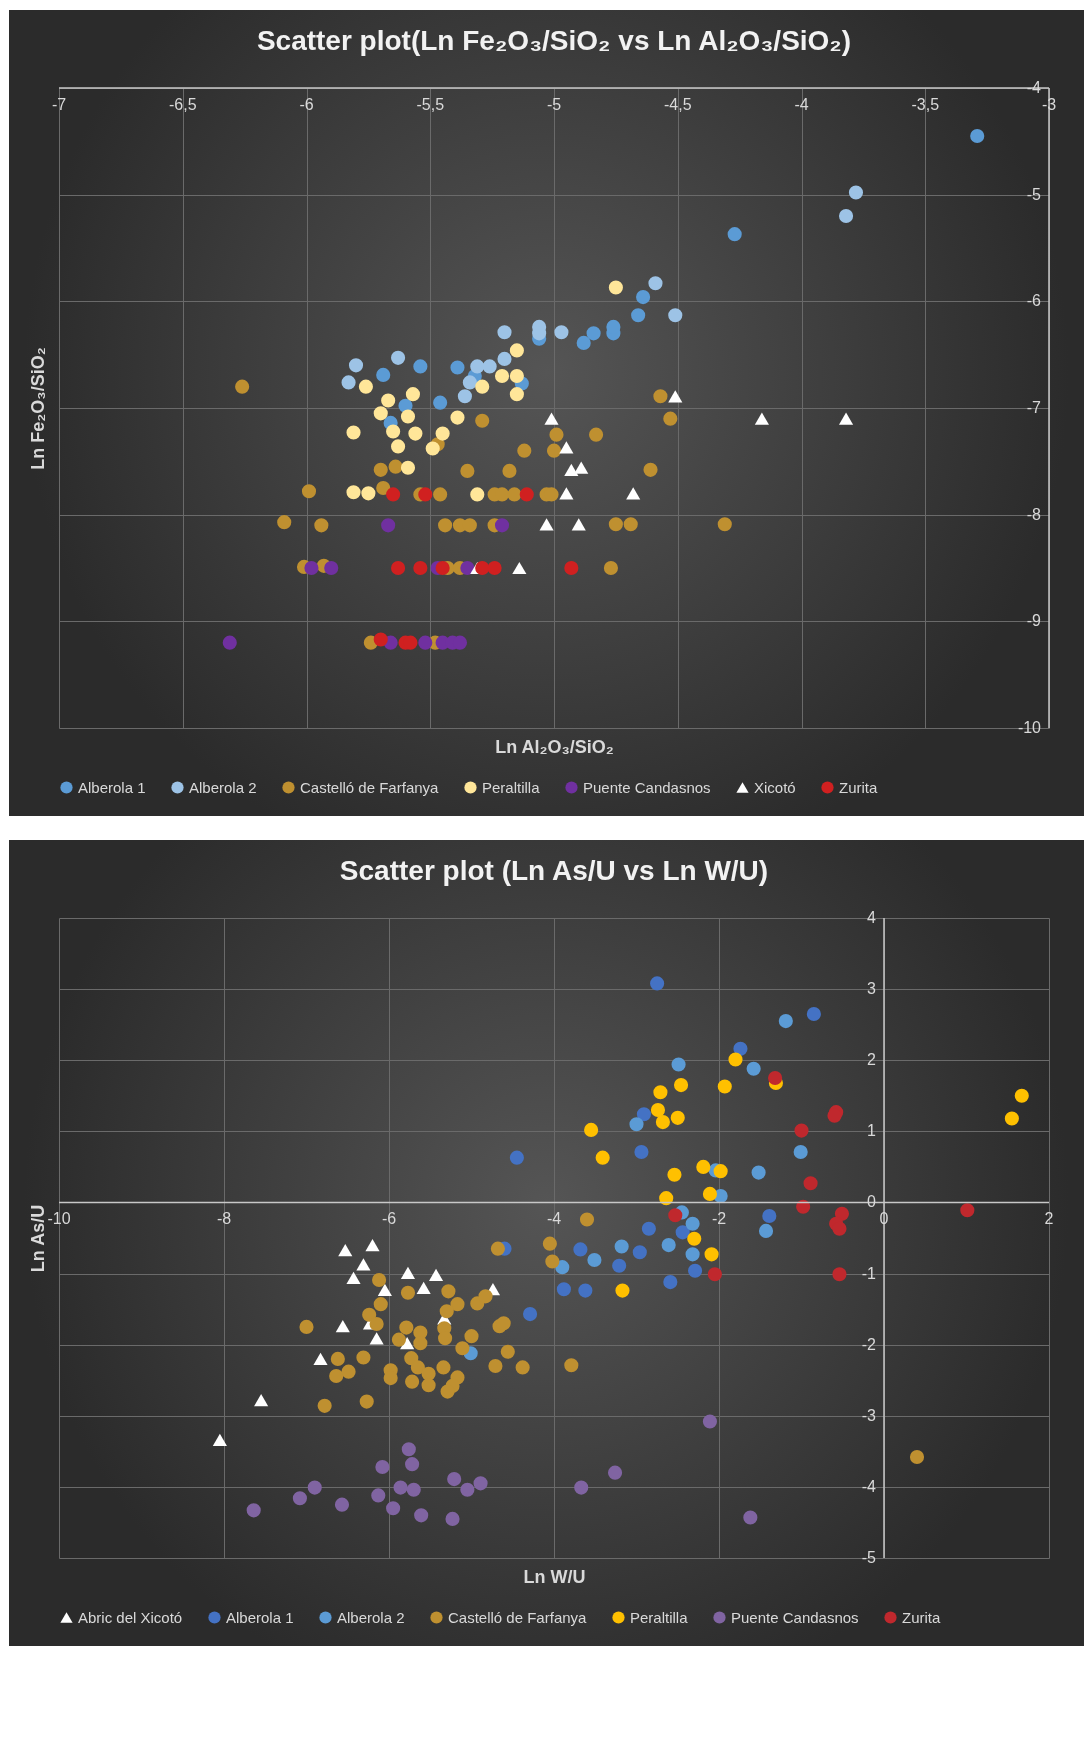  I want to click on legend-label: Peraltilla, so click(511, 787).